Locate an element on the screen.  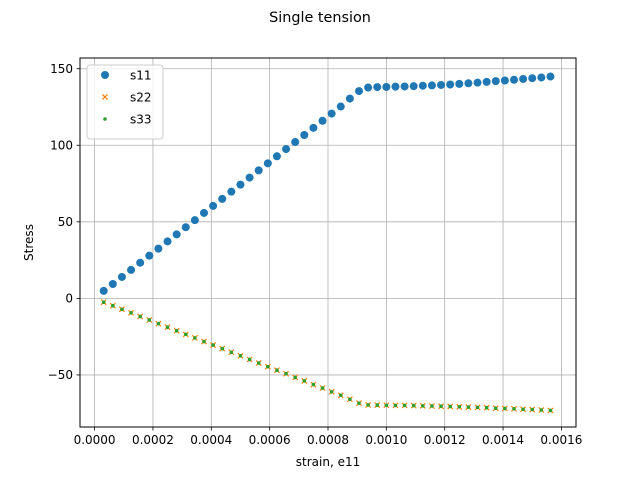
x-tick-label: 0.0006 is located at coordinates (270, 440).